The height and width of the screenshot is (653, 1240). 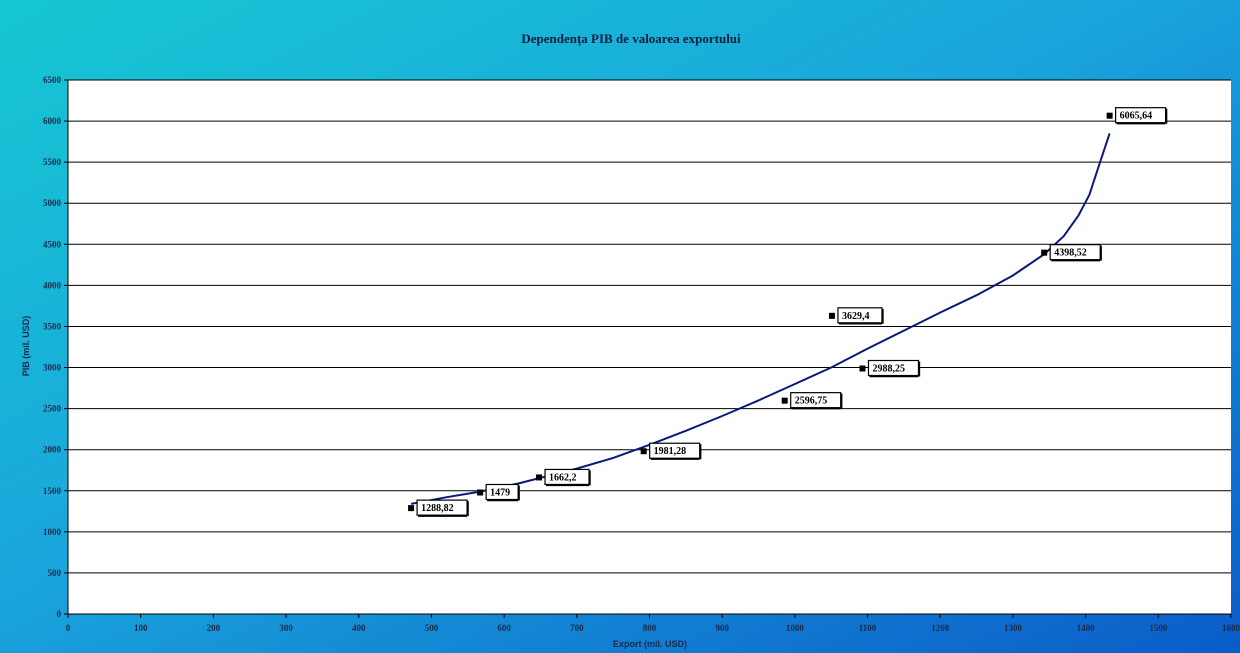 I want to click on data-point: 1479, so click(x=498, y=492).